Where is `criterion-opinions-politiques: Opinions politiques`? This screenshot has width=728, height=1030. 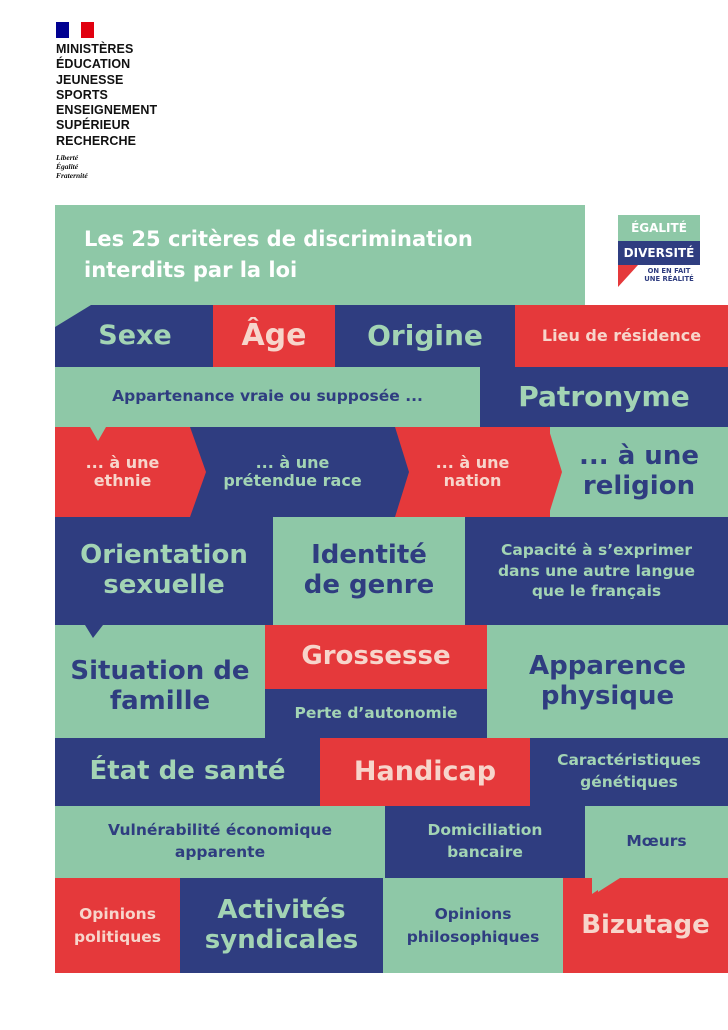 criterion-opinions-politiques: Opinions politiques is located at coordinates (117, 925).